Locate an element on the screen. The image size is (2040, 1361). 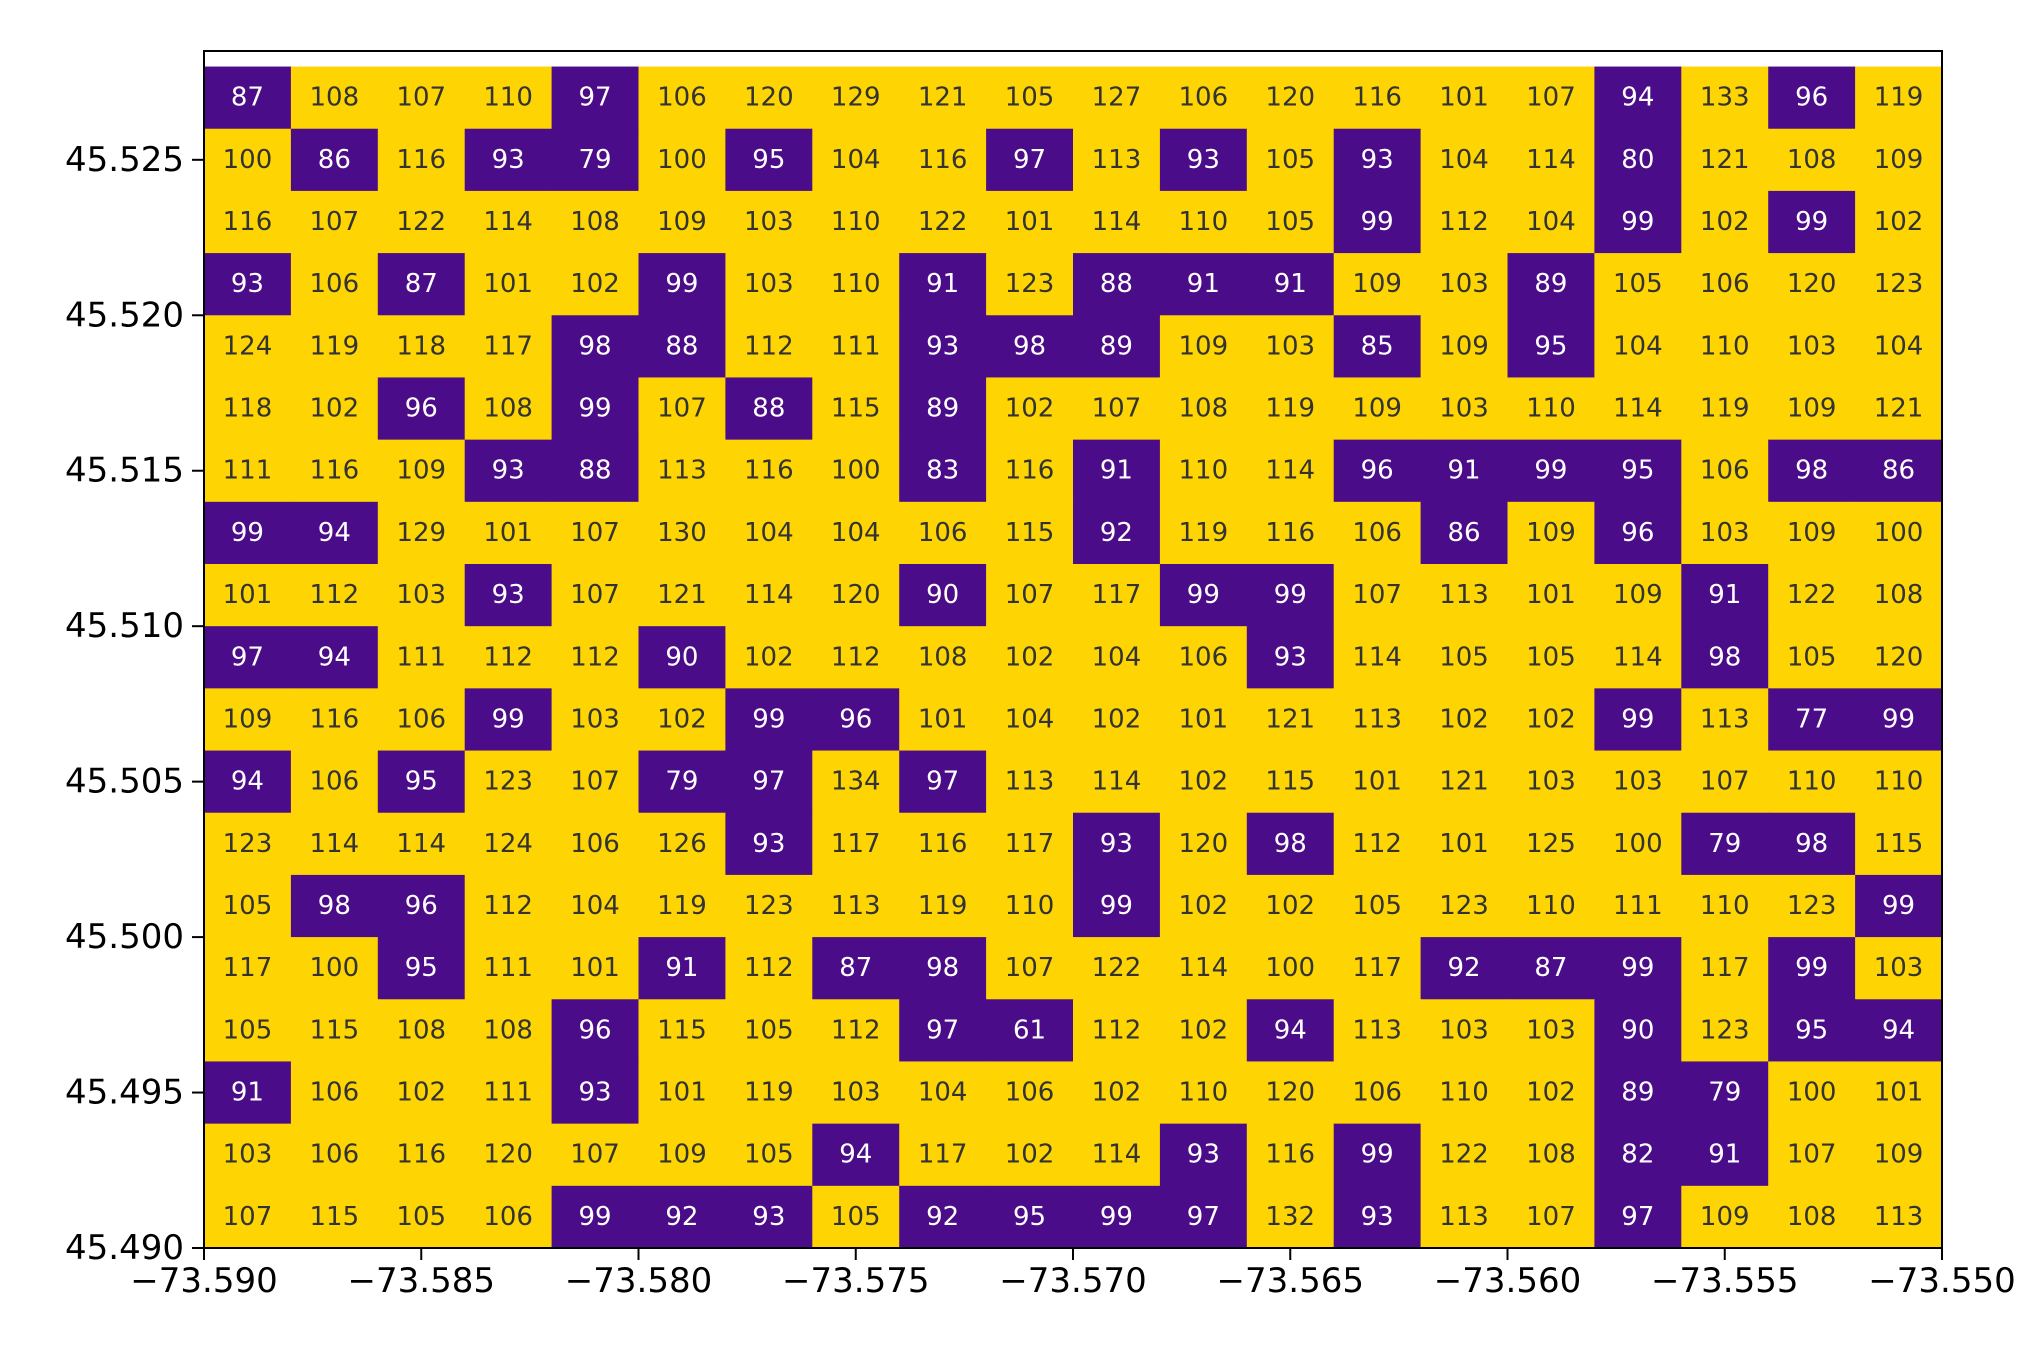
heatmap-cell-label: 104 is located at coordinates (1117, 657).